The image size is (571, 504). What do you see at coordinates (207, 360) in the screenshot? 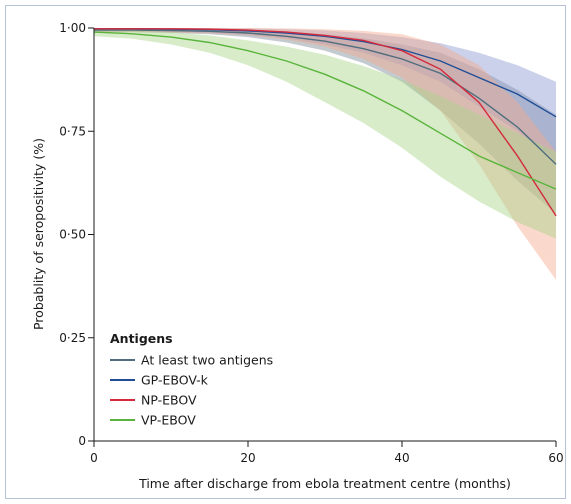
I see `legend-label-at-least-two-antigens: At least two antigens` at bounding box center [207, 360].